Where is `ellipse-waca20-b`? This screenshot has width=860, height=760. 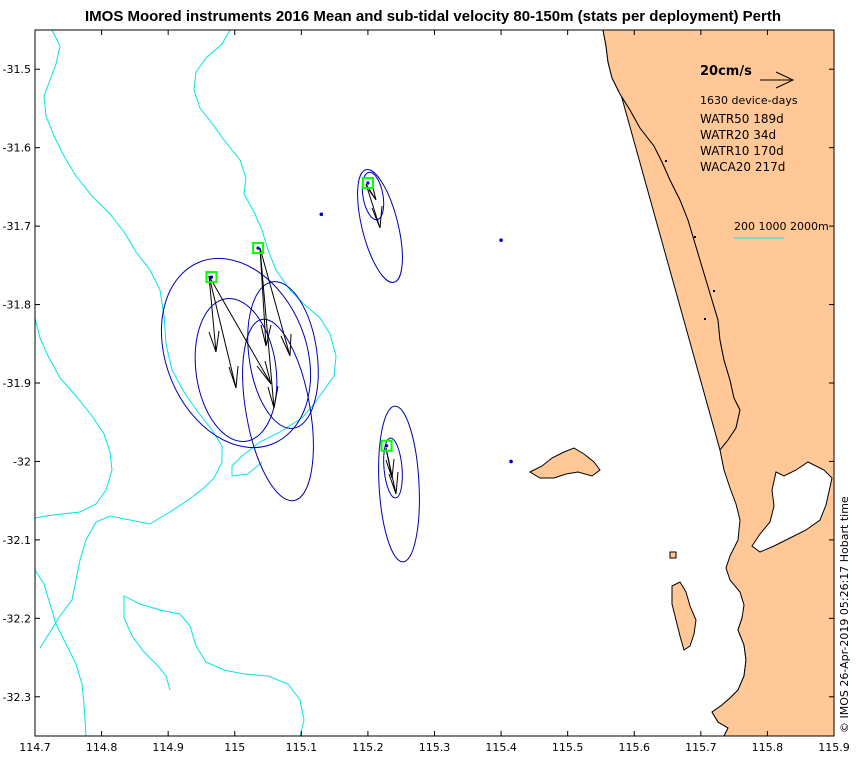 ellipse-waca20-b is located at coordinates (393, 468).